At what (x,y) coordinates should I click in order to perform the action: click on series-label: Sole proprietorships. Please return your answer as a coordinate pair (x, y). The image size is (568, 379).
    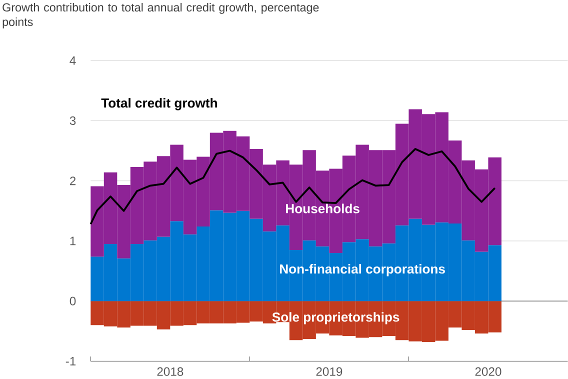
    Looking at the image, I should click on (336, 318).